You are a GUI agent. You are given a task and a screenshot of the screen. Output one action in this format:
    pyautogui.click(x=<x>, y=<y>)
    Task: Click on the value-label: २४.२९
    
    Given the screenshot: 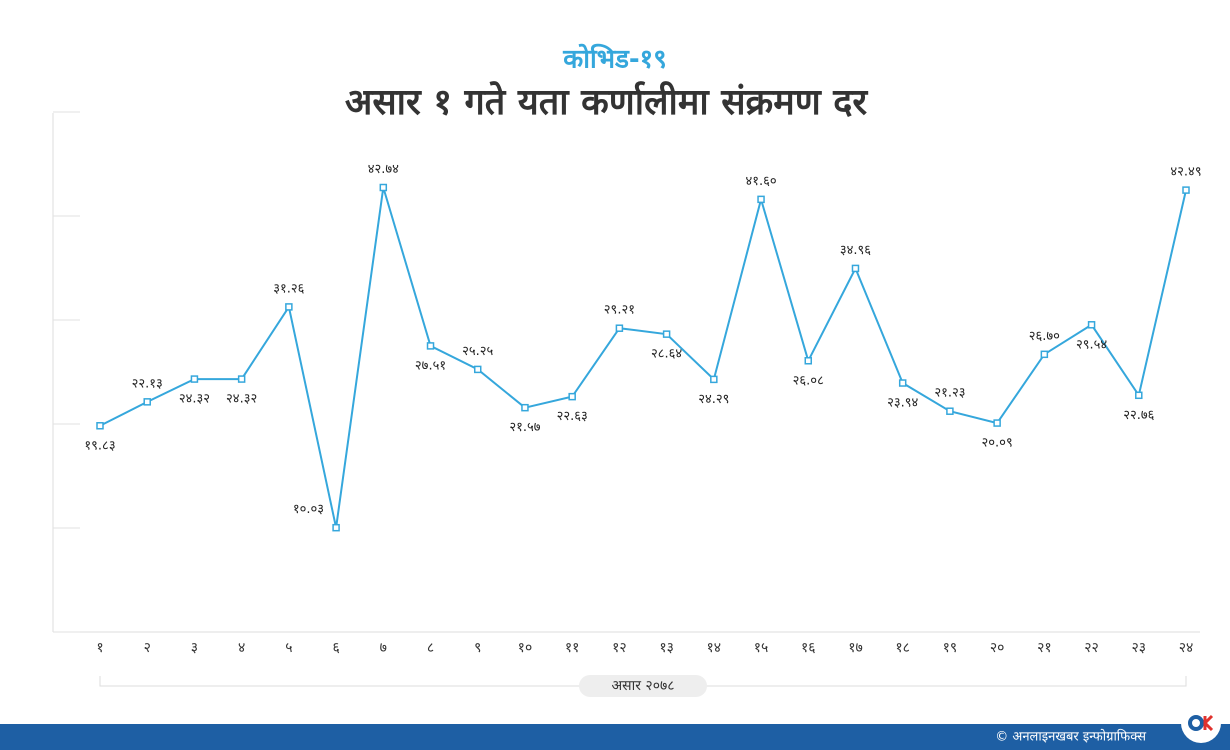 What is the action you would take?
    pyautogui.click(x=713, y=399)
    